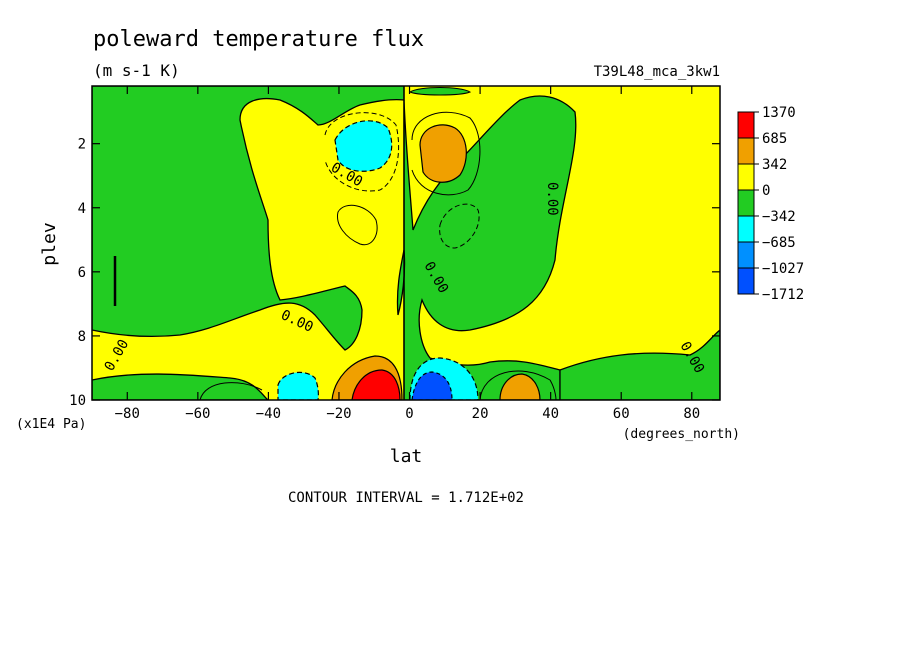  I want to click on field-negative-cyan-sh-lower, so click(298, 385).